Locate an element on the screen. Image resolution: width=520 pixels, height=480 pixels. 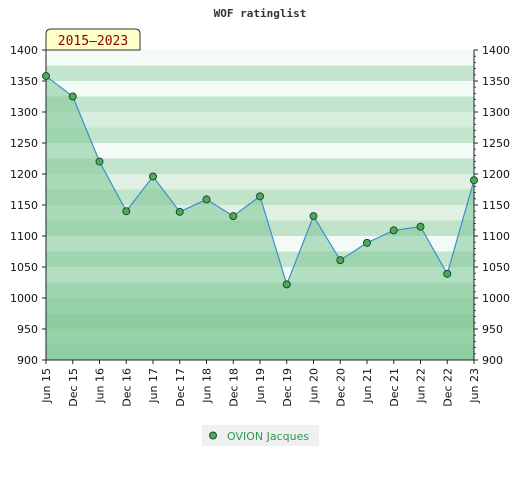
x-tick-label: Jun 21 is located at coordinates (367, 386).